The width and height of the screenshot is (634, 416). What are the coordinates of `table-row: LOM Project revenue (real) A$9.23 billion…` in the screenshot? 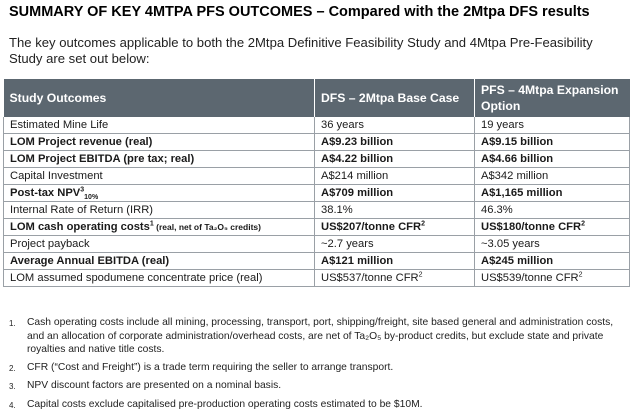 It's located at (316, 142).